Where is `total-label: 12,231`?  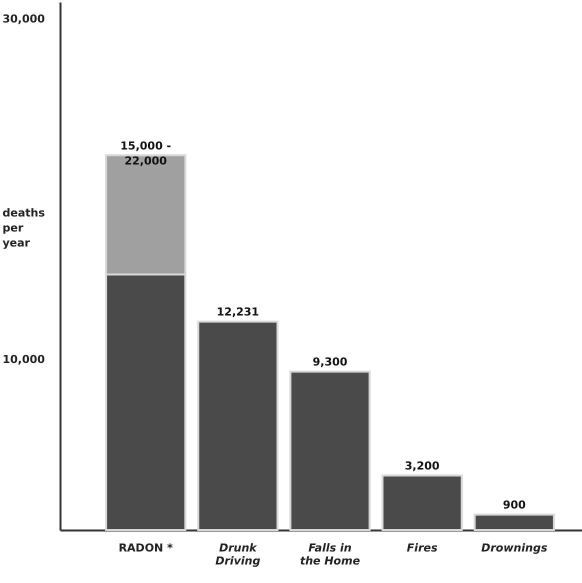
total-label: 12,231 is located at coordinates (238, 312).